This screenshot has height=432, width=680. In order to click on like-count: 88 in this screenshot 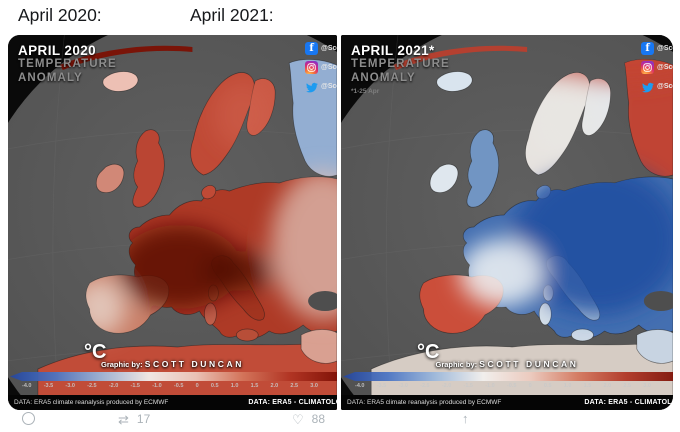, I will do `click(318, 419)`.